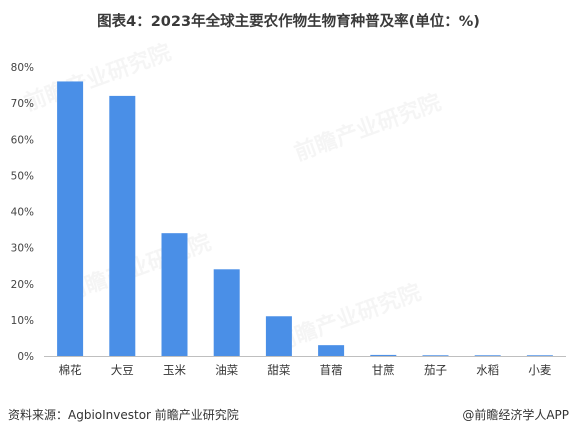  Describe the element at coordinates (278, 370) in the screenshot. I see `x-tick-label: 甜菜` at that location.